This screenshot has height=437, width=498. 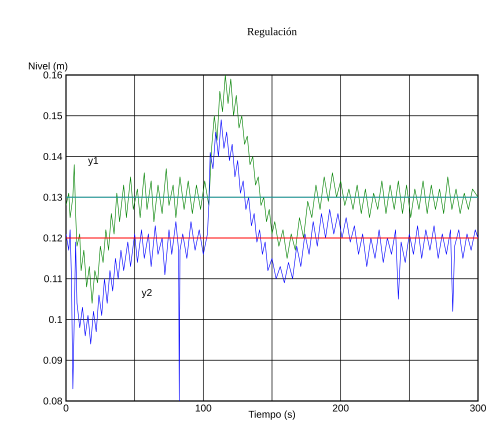 I want to click on series-label: y2, so click(x=147, y=293).